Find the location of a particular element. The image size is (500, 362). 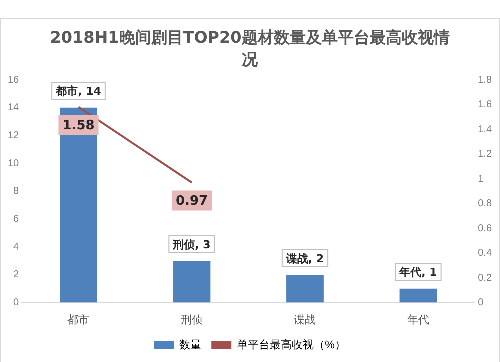

y-tick-label: 6 is located at coordinates (17, 219).